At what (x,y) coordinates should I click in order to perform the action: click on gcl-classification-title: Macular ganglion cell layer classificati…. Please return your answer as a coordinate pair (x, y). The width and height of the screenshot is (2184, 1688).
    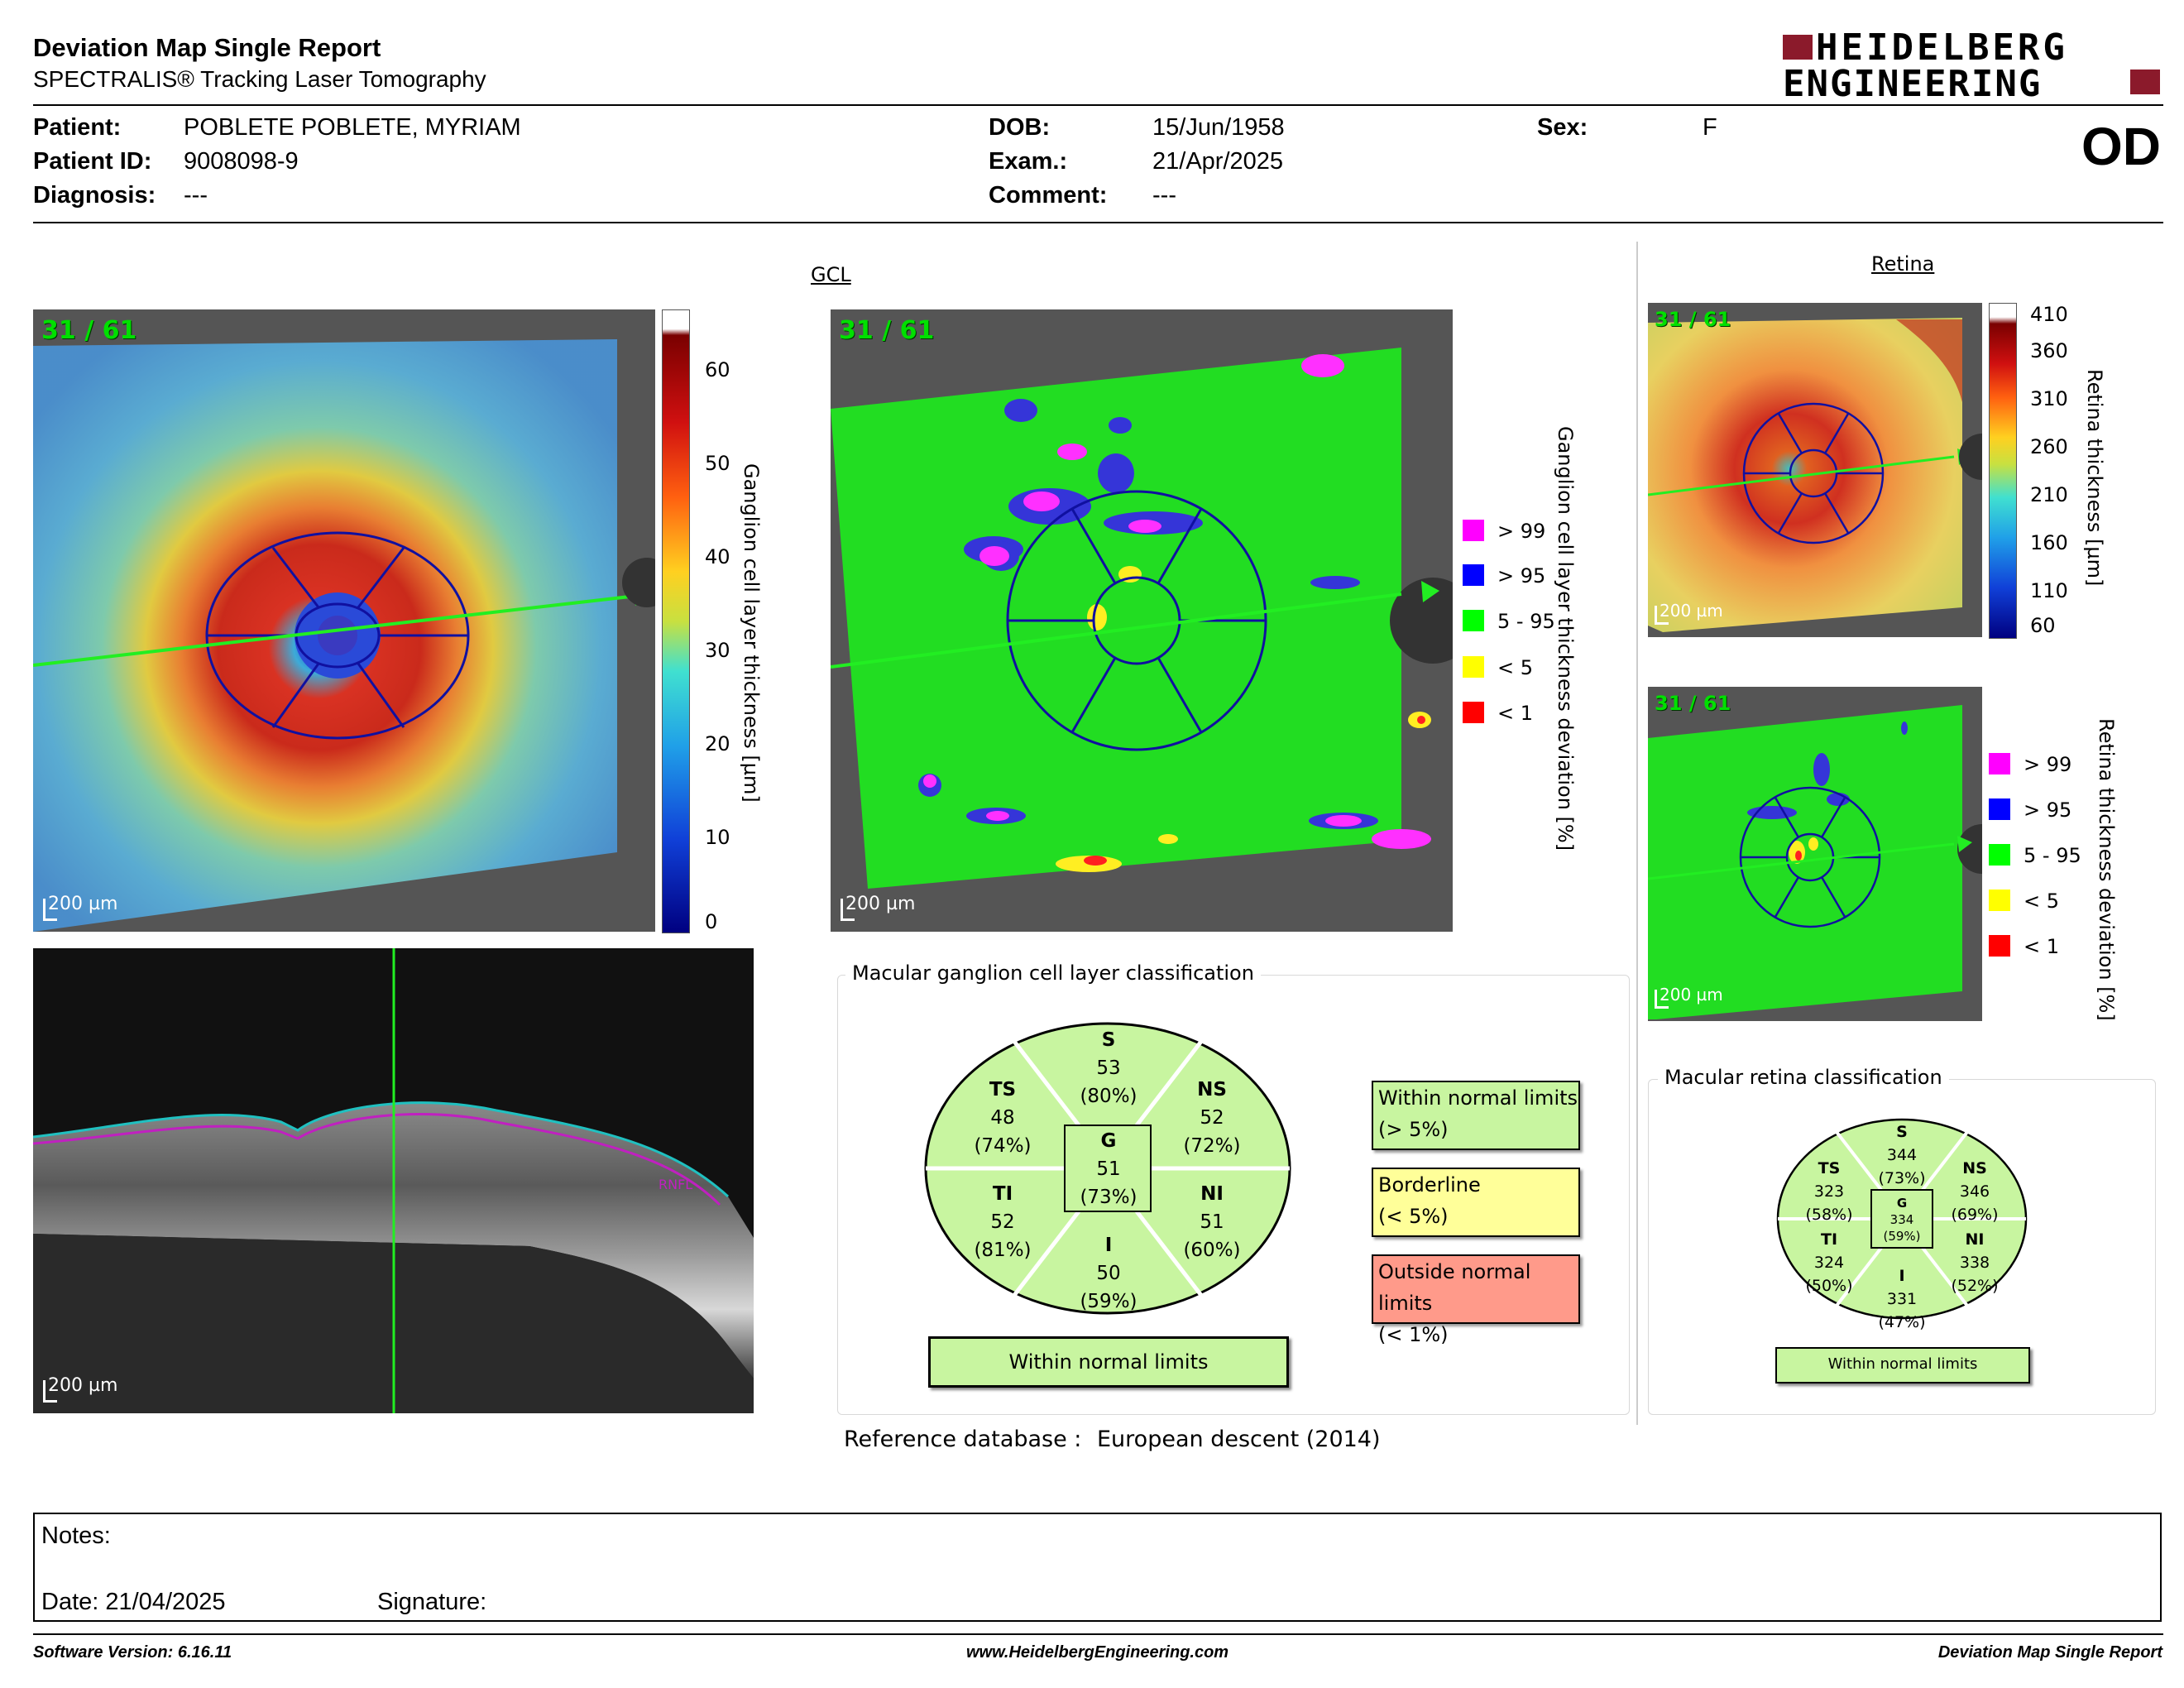
    Looking at the image, I should click on (1053, 973).